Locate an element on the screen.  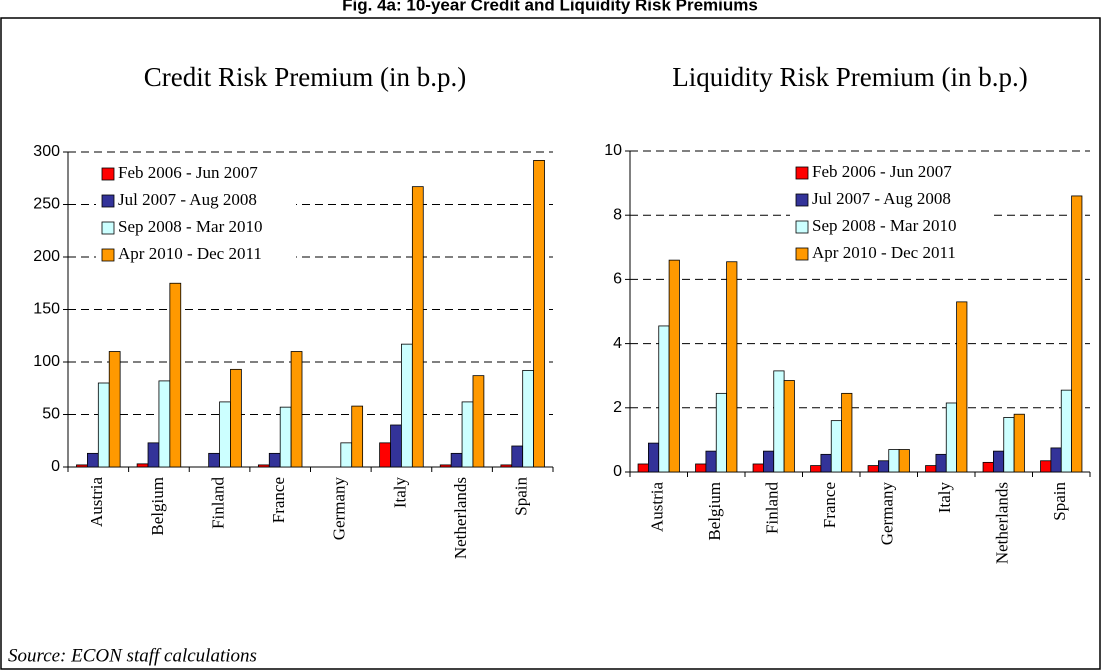
y-tick-label: 100 is located at coordinates (46, 361).